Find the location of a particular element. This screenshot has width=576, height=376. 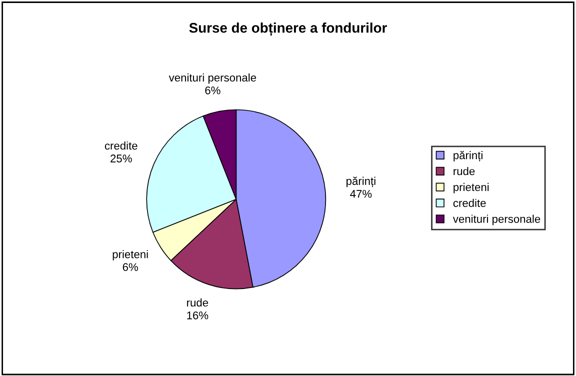

legend-label: prieteni is located at coordinates (471, 188).